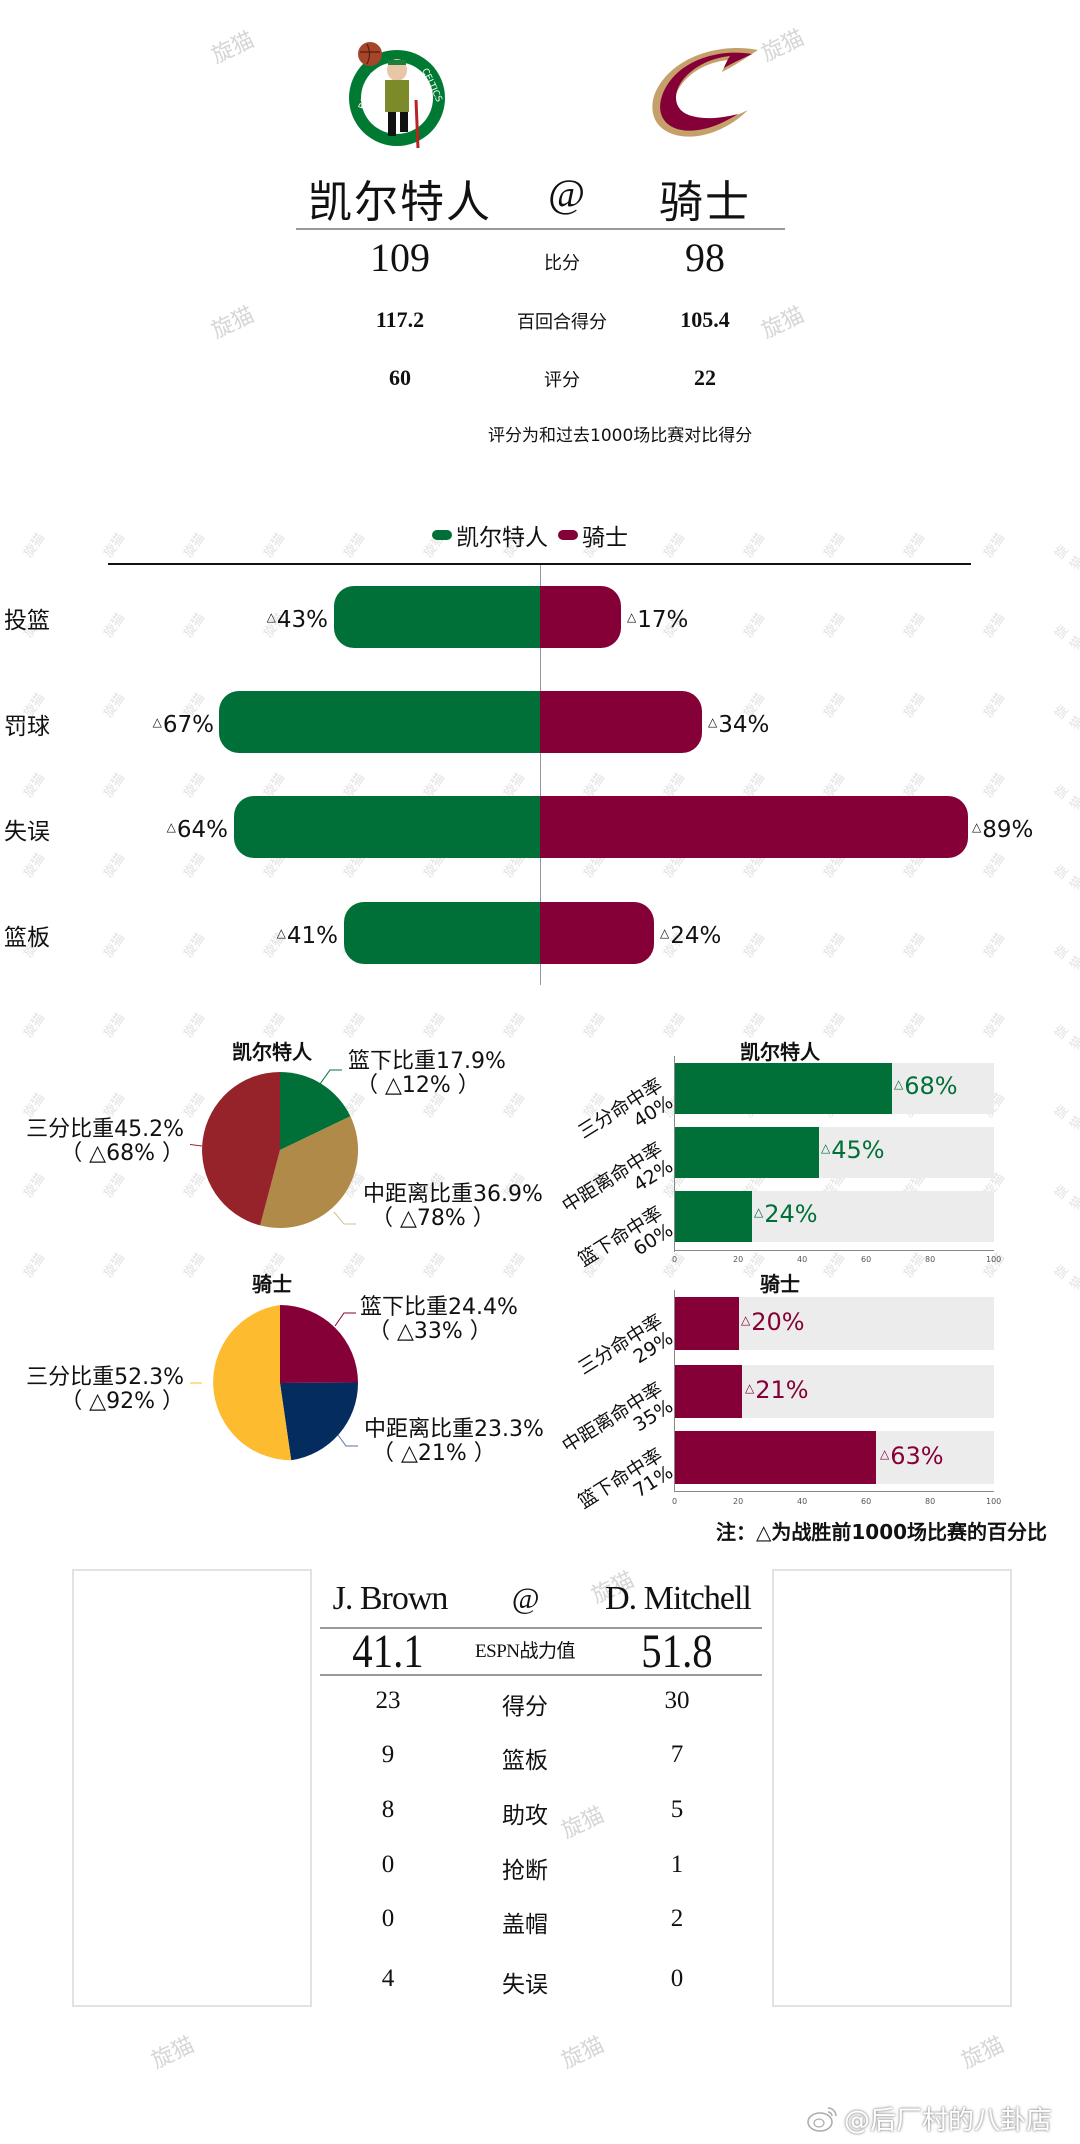  Describe the element at coordinates (427, 1073) in the screenshot. I see `pie-label-home-paint: 篮下比重17.9% （ △12% ）` at that location.